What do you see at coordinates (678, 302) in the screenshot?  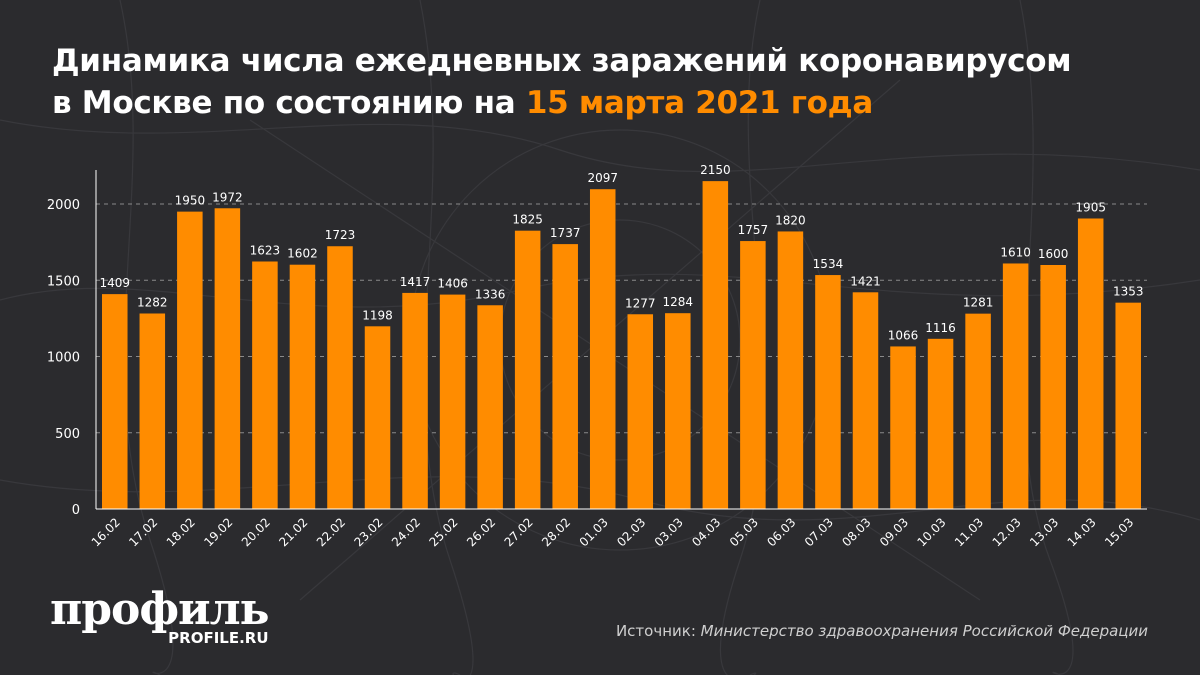 I see `bar-value-label: 1284` at bounding box center [678, 302].